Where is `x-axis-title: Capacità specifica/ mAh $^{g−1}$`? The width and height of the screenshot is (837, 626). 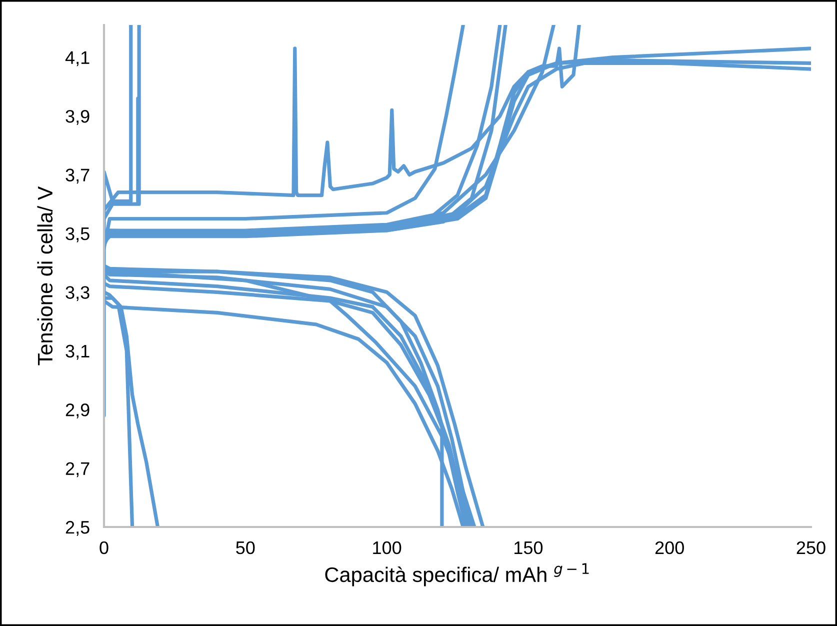
x-axis-title: Capacità specifica/ mAh $^{g−1}$ is located at coordinates (457, 574).